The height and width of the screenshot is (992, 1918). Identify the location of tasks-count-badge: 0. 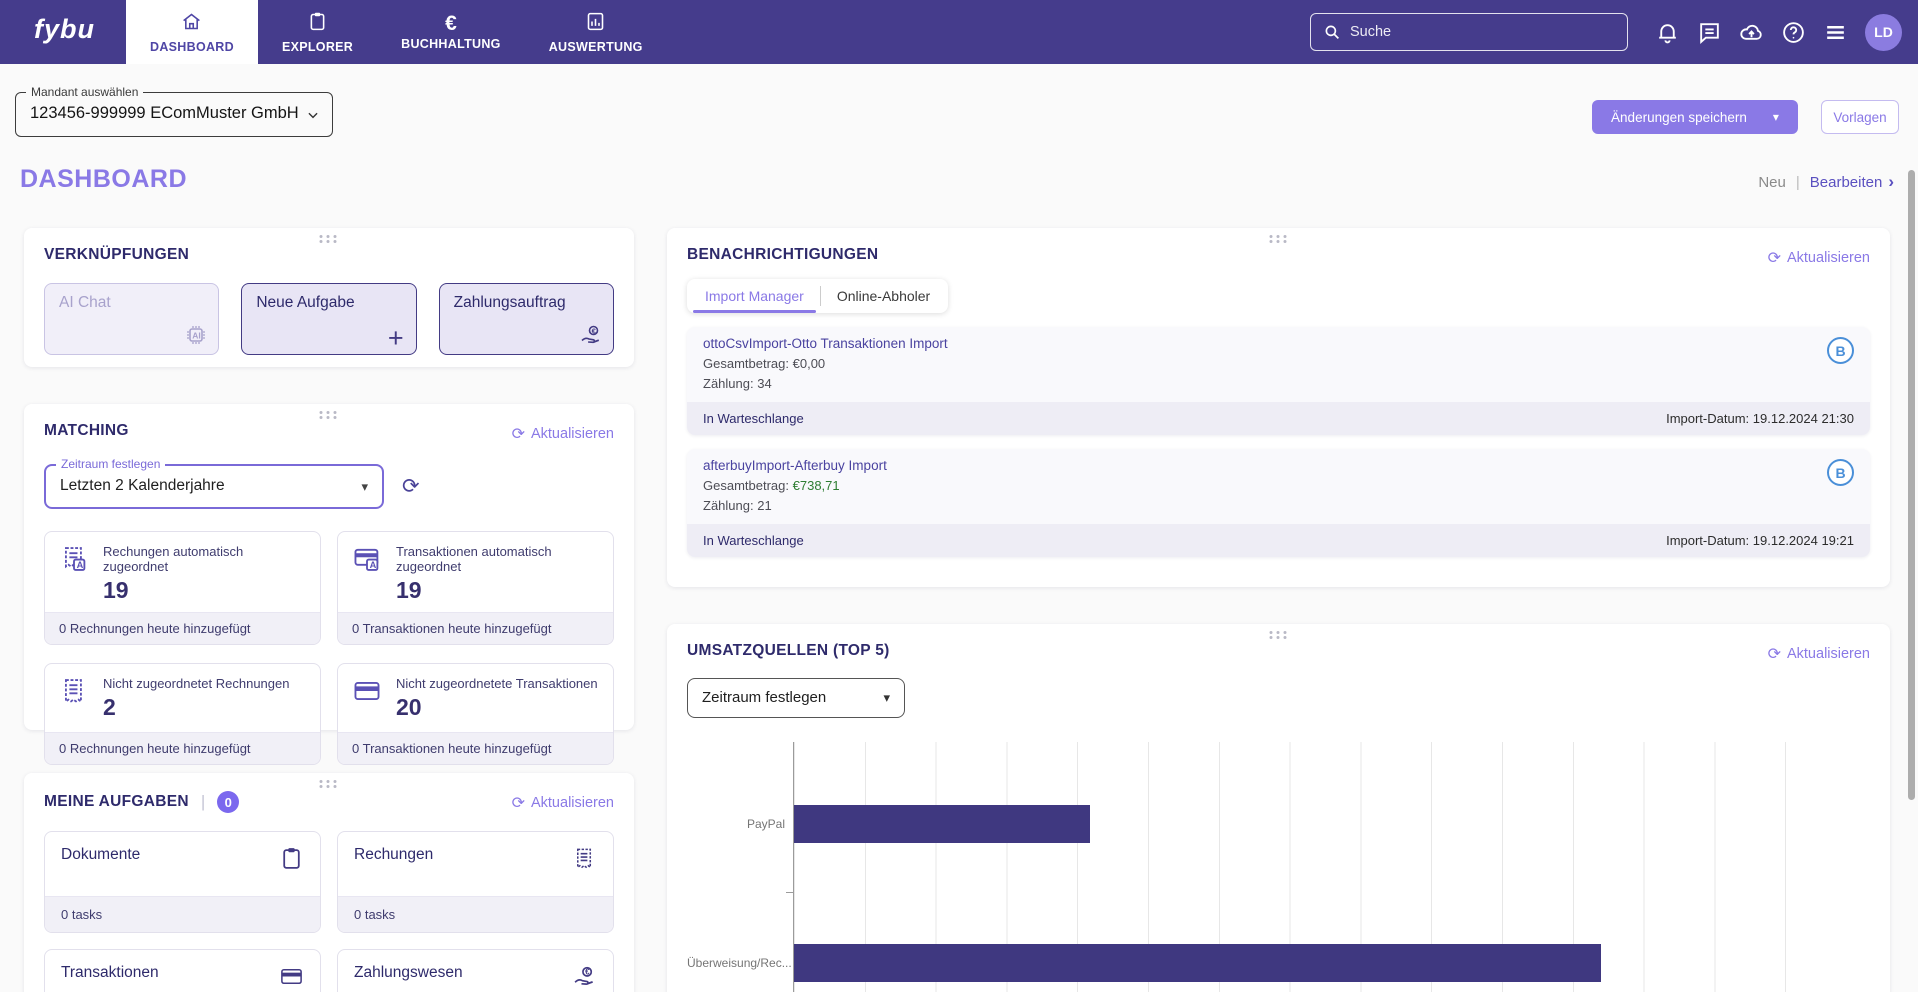
(228, 802).